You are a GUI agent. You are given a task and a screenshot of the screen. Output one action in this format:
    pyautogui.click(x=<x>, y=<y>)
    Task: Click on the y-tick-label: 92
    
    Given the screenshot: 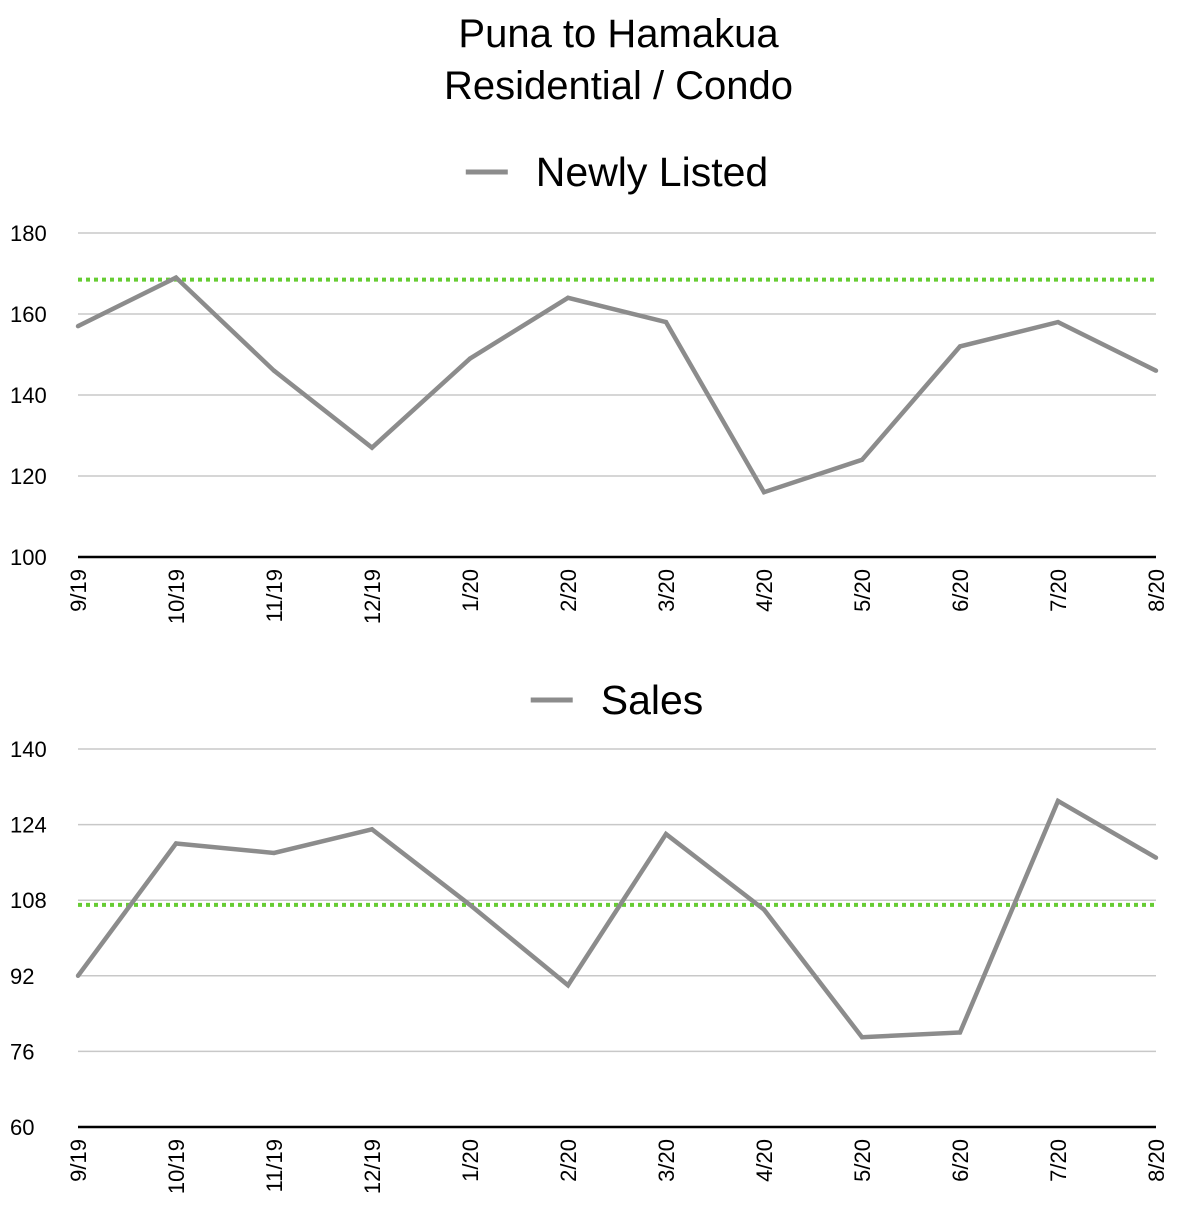 What is the action you would take?
    pyautogui.click(x=22, y=976)
    